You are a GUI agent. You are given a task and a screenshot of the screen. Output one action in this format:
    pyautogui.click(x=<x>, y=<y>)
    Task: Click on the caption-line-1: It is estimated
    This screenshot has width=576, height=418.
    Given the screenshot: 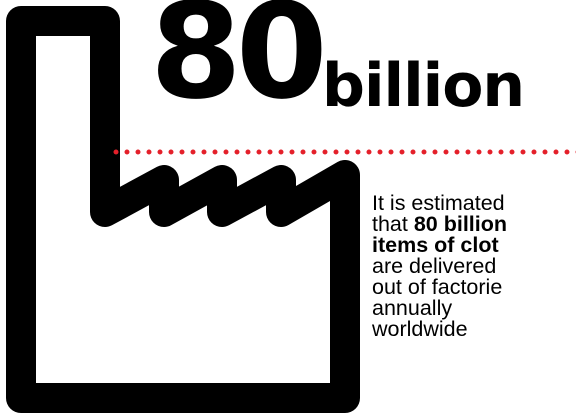 What is the action you would take?
    pyautogui.click(x=438, y=203)
    